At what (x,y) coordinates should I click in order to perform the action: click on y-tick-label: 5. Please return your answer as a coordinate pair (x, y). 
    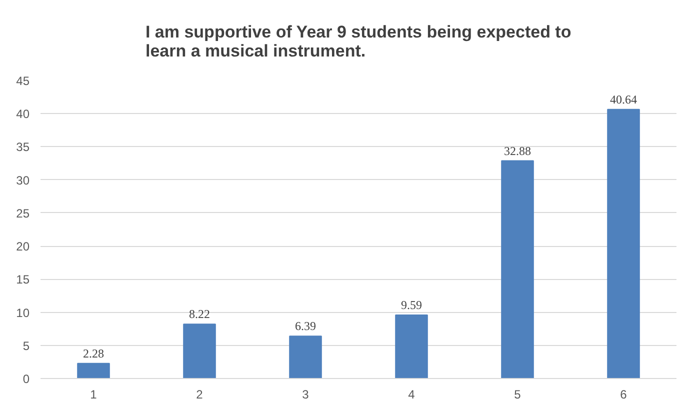
    Looking at the image, I should click on (26, 345).